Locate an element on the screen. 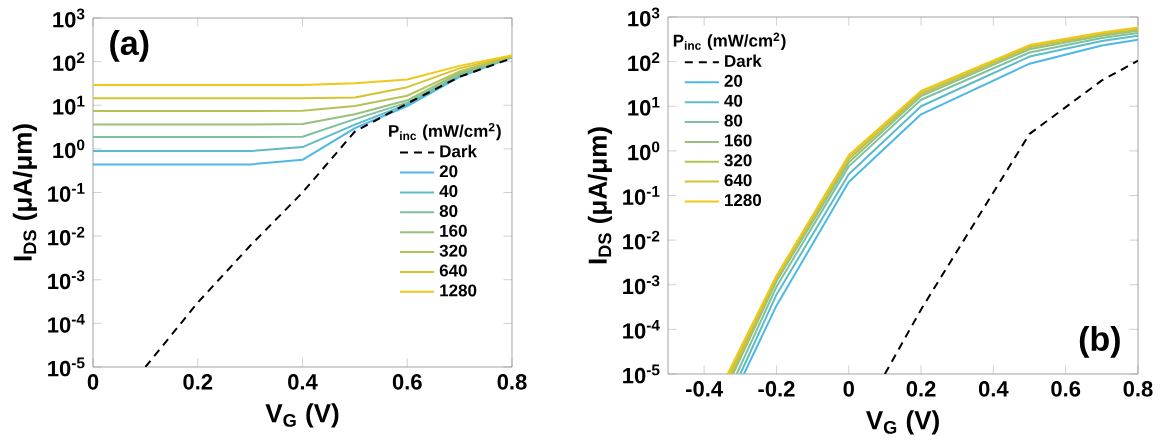 The image size is (1164, 445). x-tick-label: -0.2 is located at coordinates (776, 389).